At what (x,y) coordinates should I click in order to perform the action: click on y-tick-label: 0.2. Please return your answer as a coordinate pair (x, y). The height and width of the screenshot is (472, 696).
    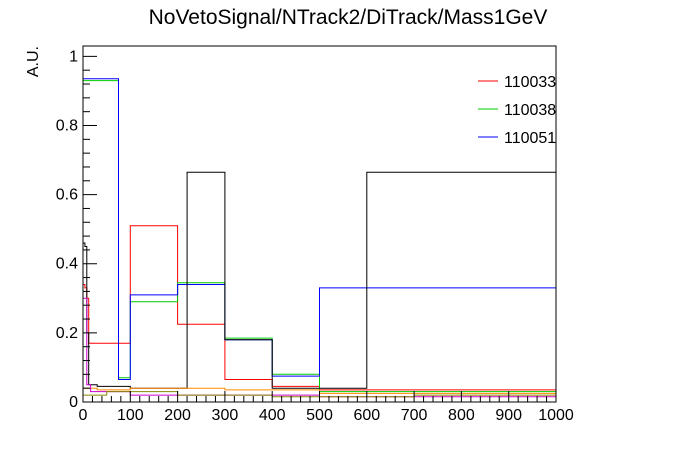
    Looking at the image, I should click on (67, 333).